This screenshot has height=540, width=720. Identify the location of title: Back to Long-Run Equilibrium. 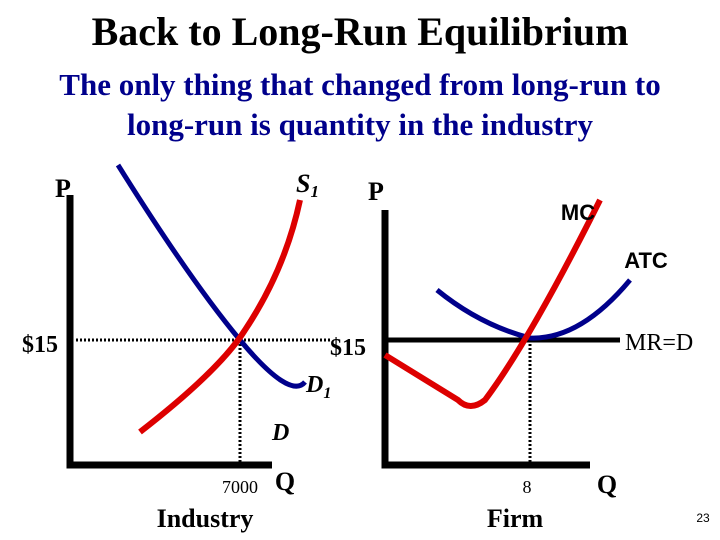
(360, 31).